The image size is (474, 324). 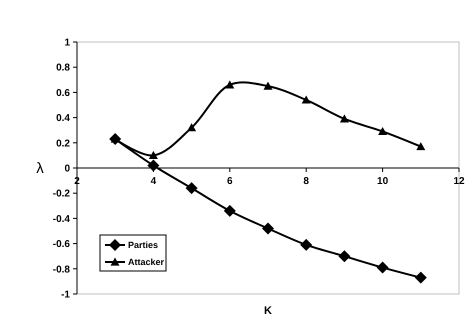 What do you see at coordinates (268, 311) in the screenshot?
I see `x-axis-title: K` at bounding box center [268, 311].